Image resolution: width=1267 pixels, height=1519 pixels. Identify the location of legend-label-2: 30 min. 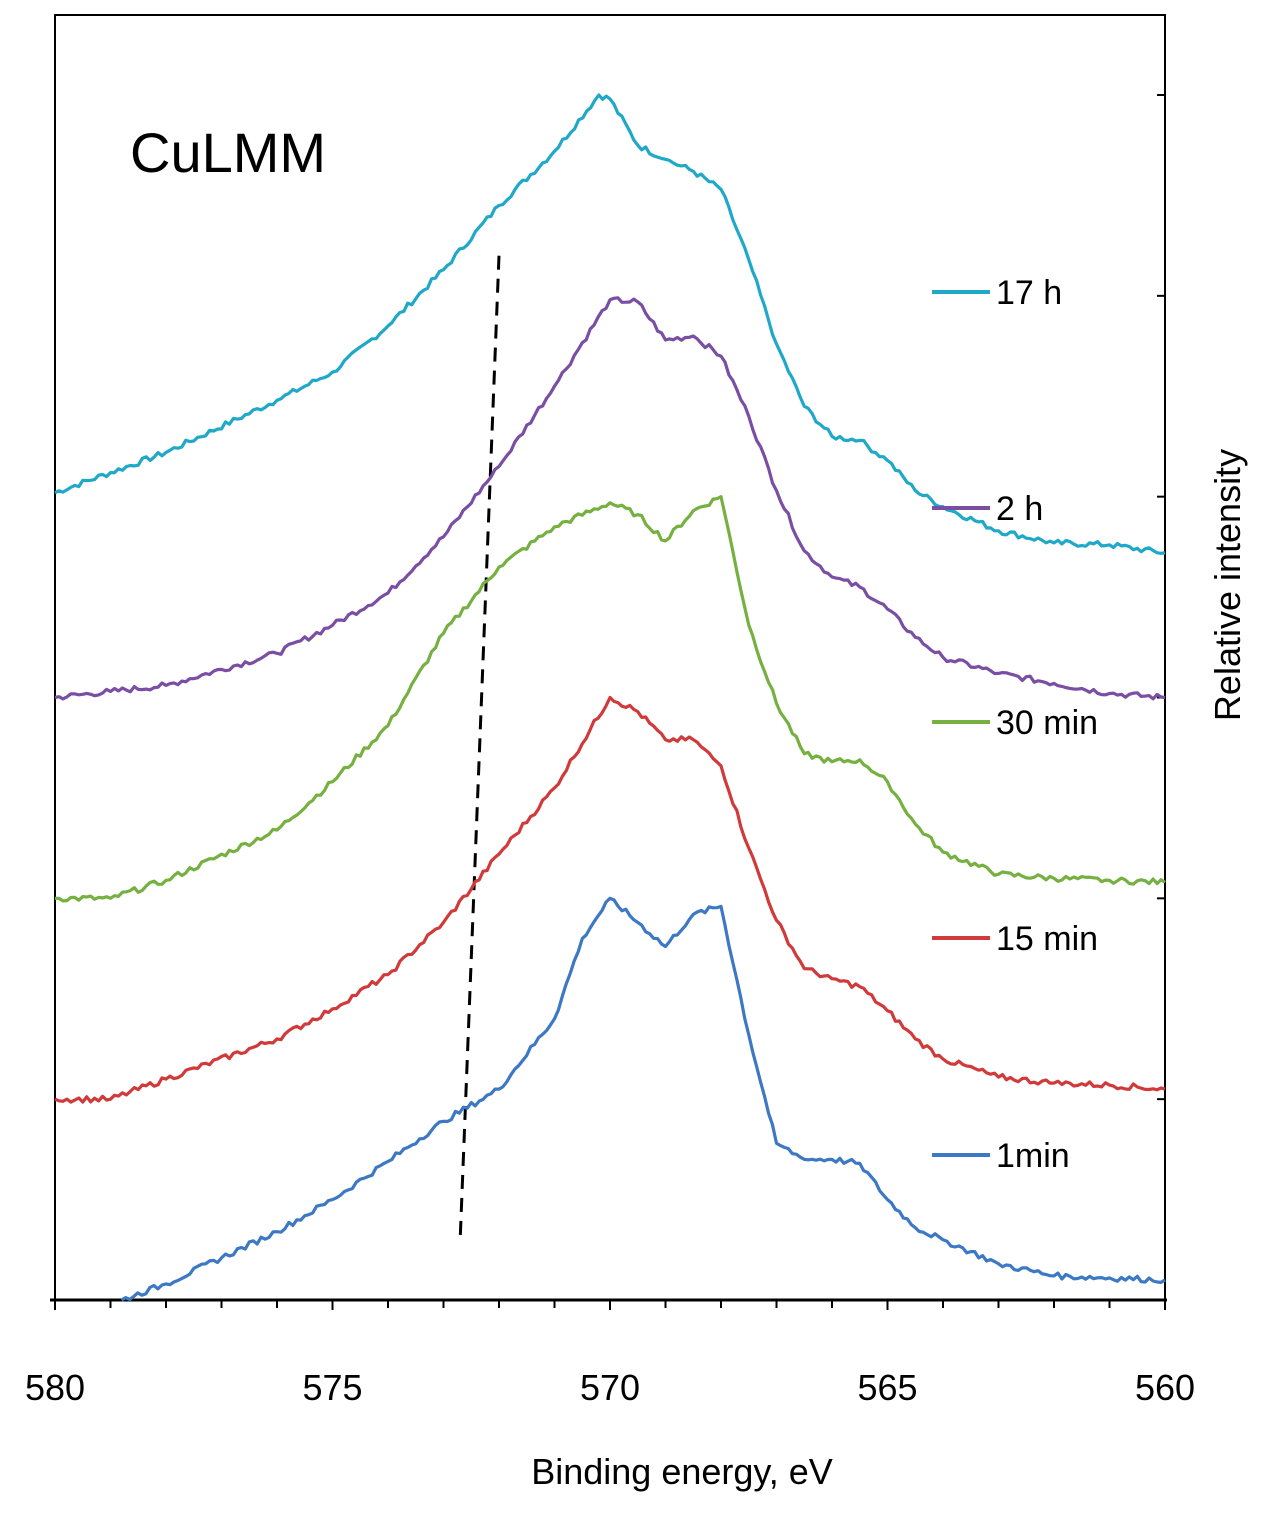
(1047, 723).